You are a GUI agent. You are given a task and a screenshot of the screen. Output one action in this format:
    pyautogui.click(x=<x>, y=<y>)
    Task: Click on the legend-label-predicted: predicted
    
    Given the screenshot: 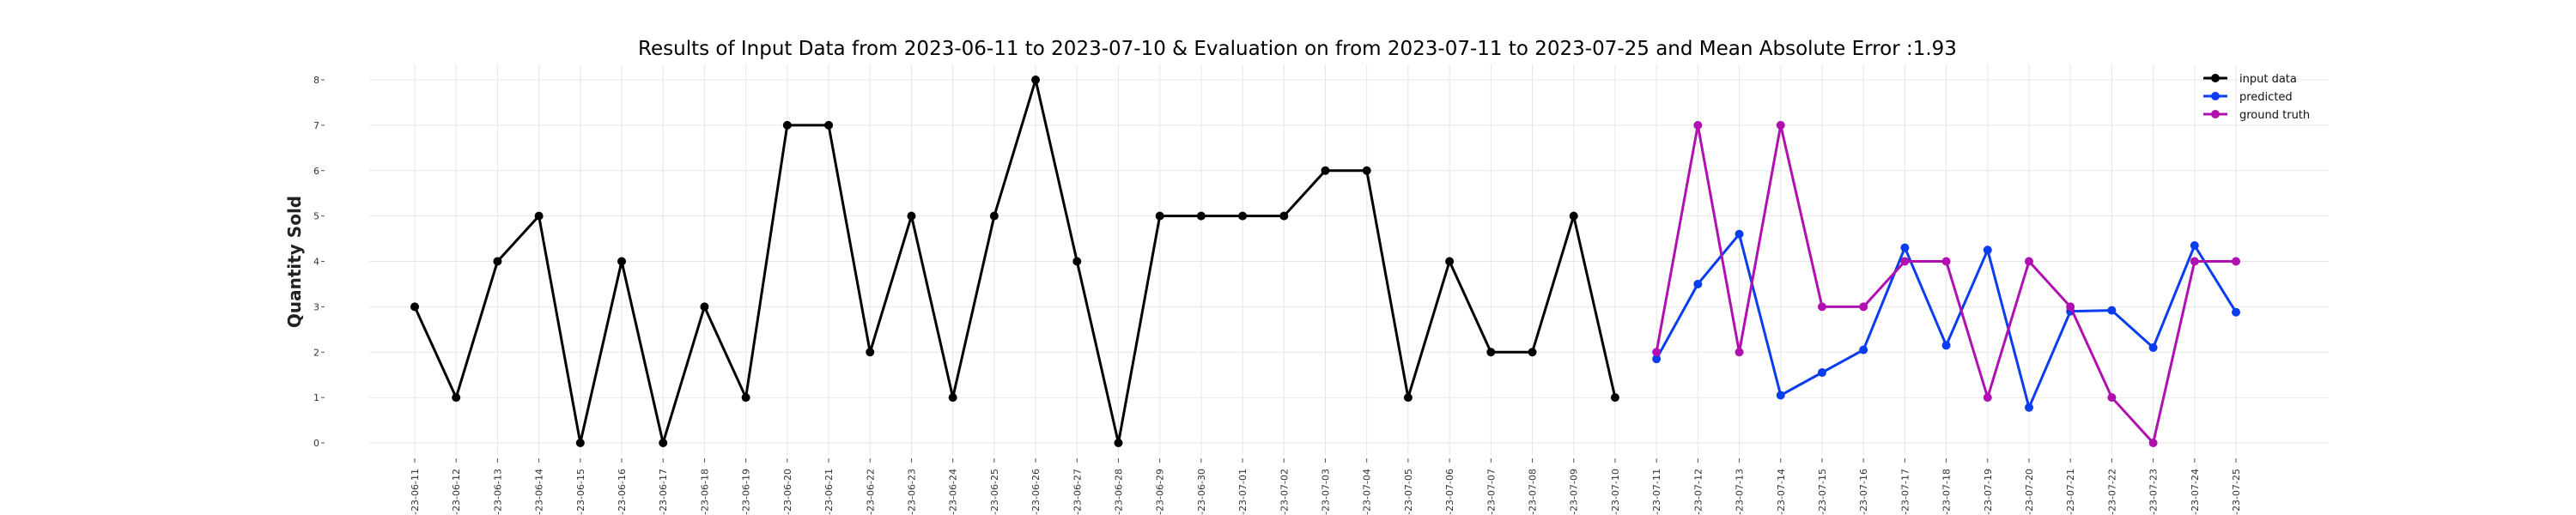 What is the action you would take?
    pyautogui.click(x=2266, y=97)
    